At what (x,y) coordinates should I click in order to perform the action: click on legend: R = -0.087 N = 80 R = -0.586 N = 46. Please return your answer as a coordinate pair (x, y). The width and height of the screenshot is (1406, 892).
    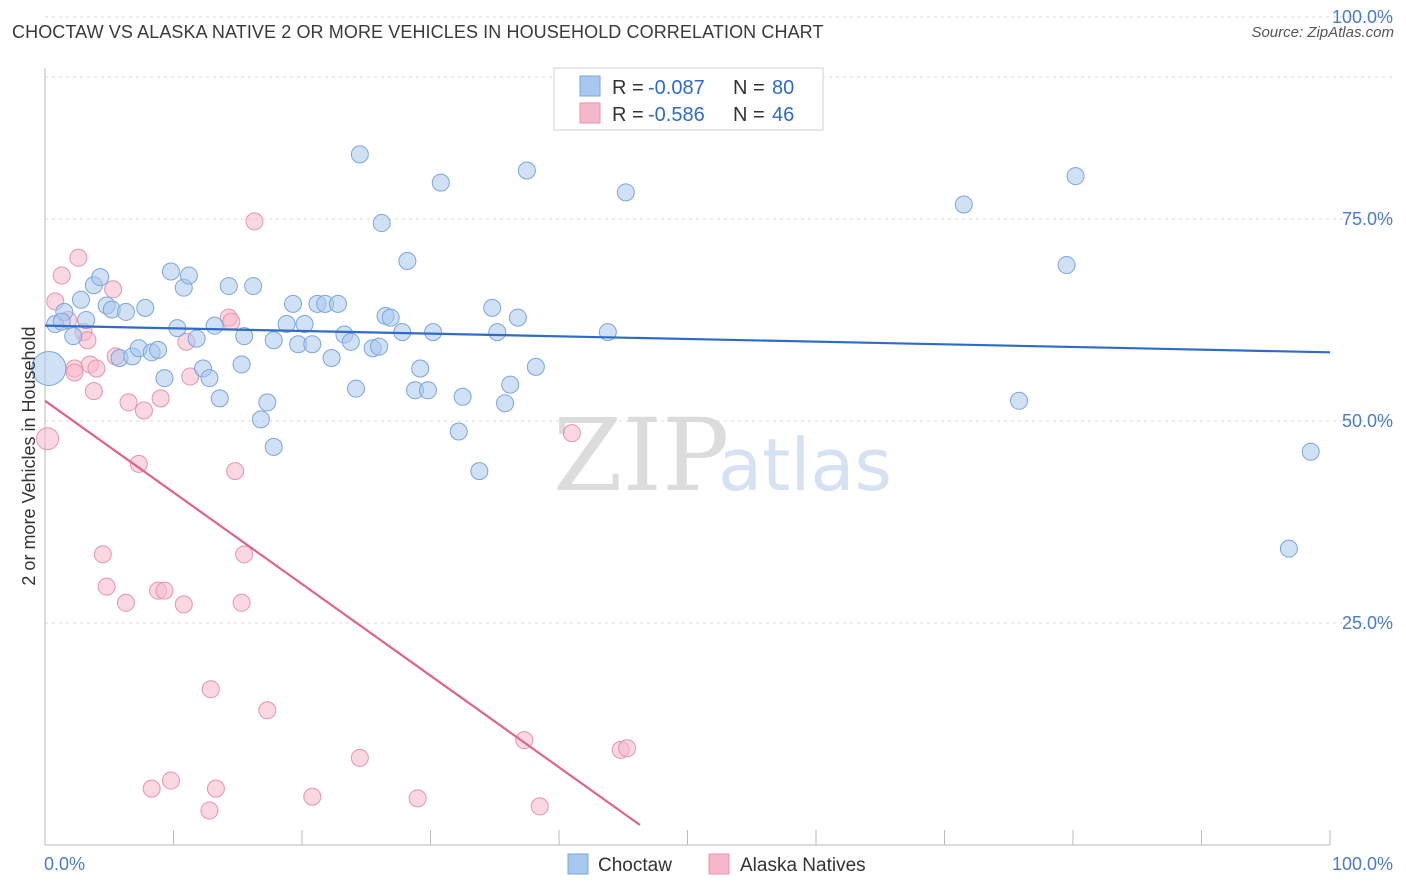
    Looking at the image, I should click on (688, 99).